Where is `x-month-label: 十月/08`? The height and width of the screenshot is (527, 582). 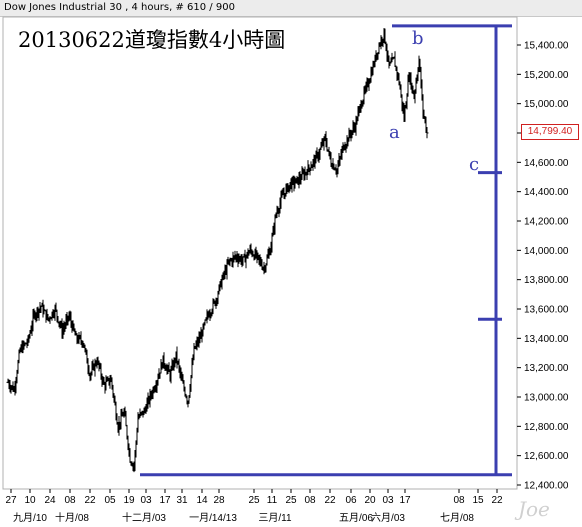
x-month-label: 十月/08 is located at coordinates (72, 517).